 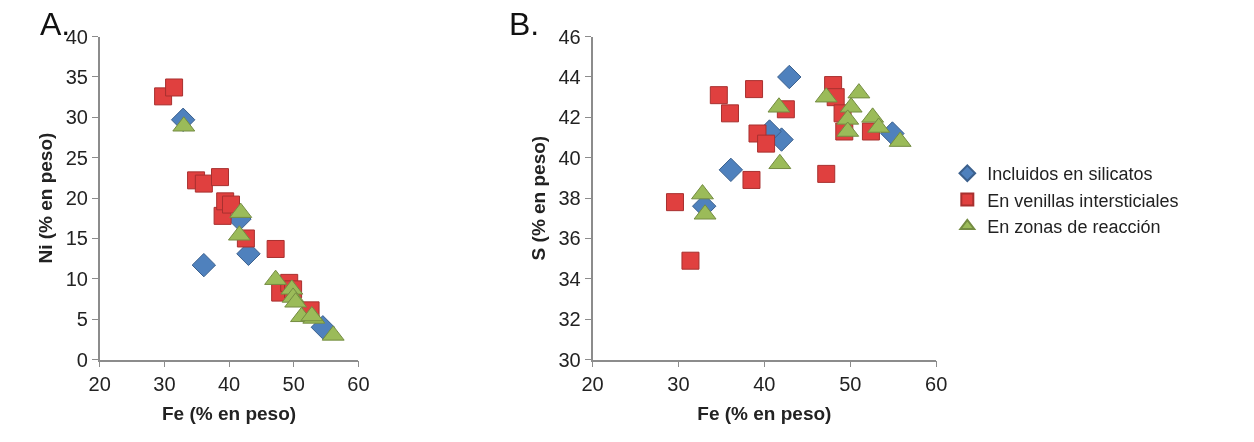 What do you see at coordinates (569, 76) in the screenshot?
I see `y-tick-label: 44` at bounding box center [569, 76].